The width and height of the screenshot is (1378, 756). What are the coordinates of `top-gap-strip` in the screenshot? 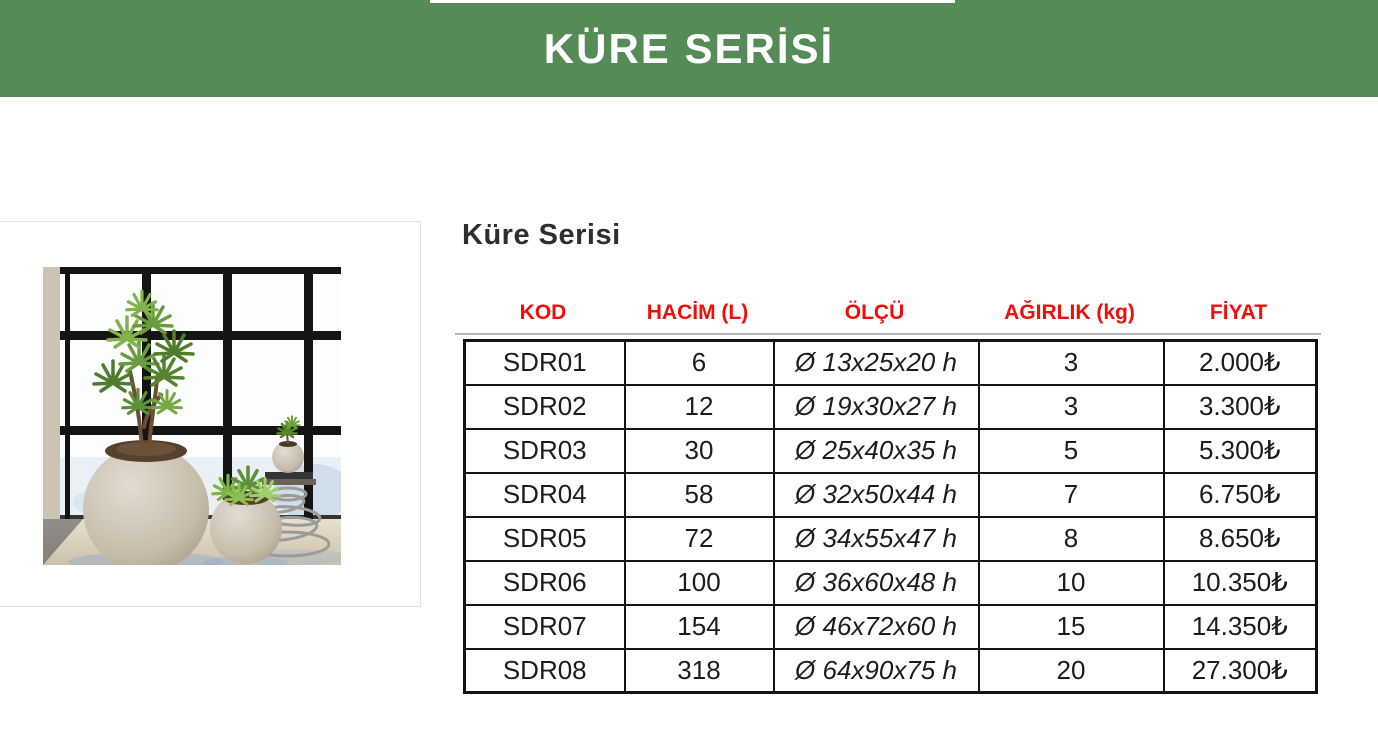 It's located at (692, 1).